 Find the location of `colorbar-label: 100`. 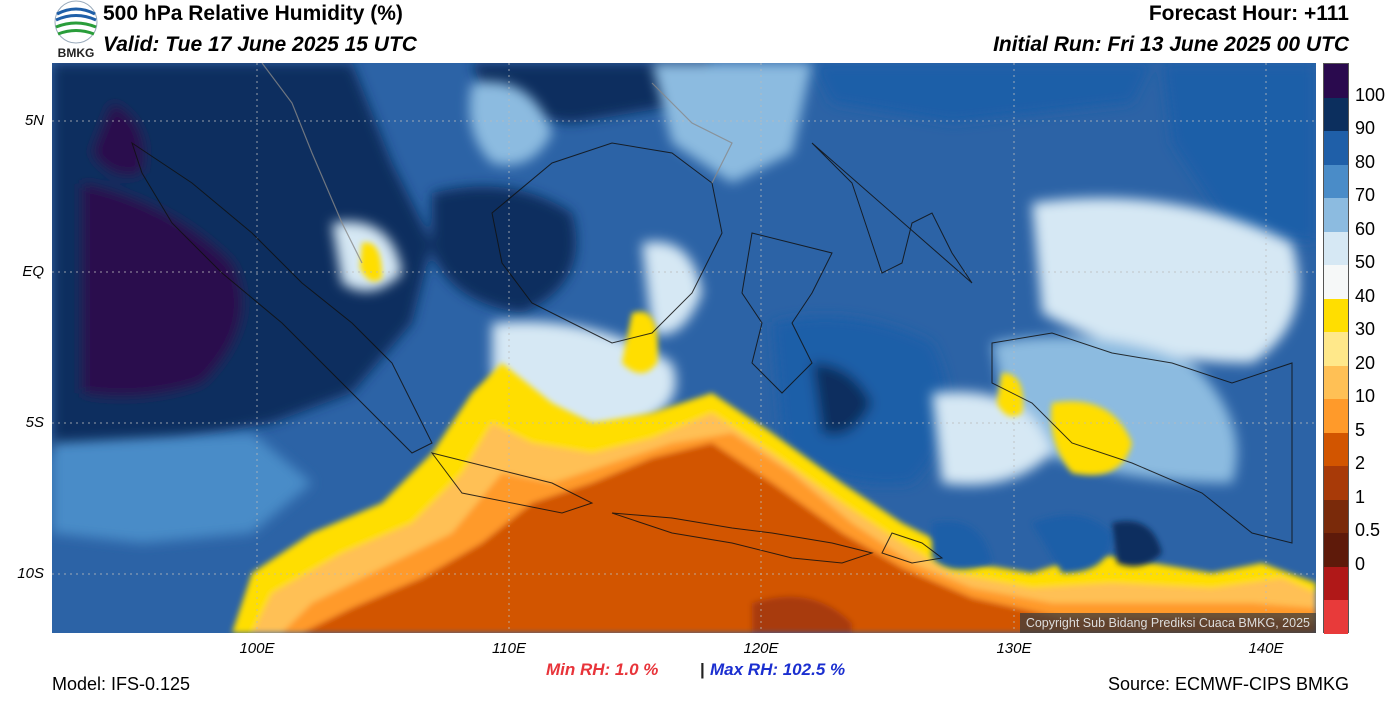

colorbar-label: 100 is located at coordinates (1370, 94).